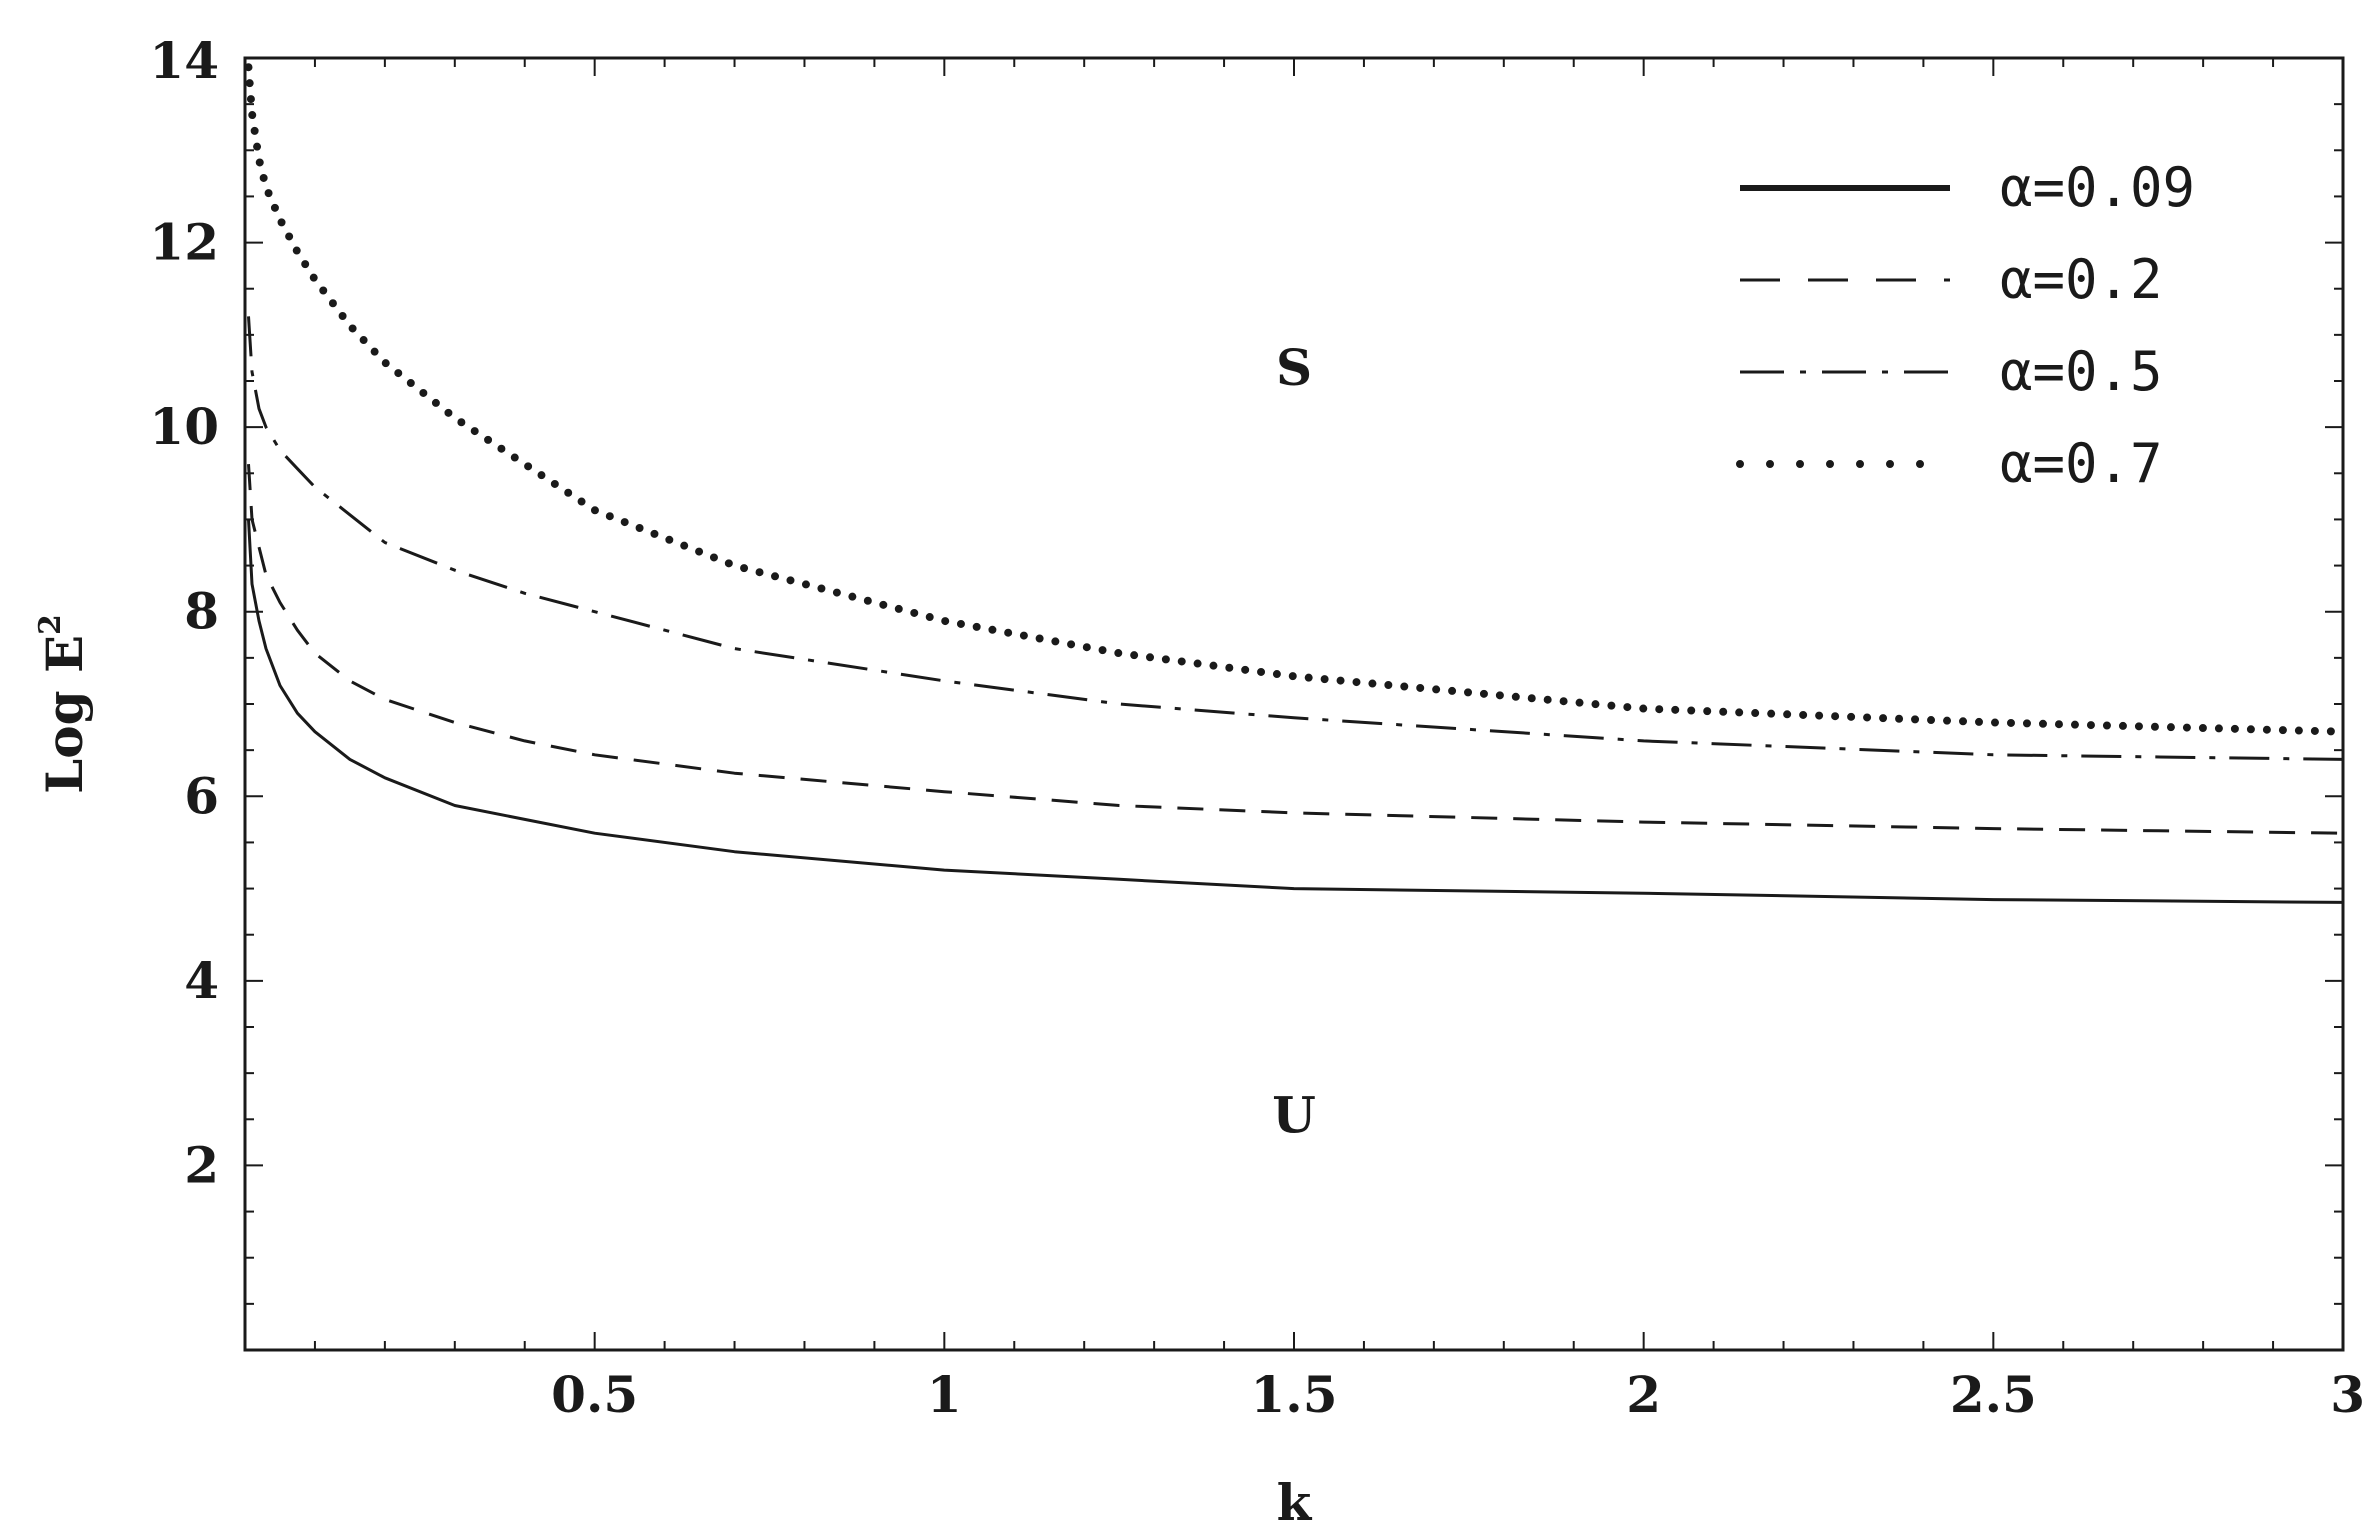 Image resolution: width=2380 pixels, height=1532 pixels. What do you see at coordinates (184, 426) in the screenshot?
I see `y-tick-label: 10` at bounding box center [184, 426].